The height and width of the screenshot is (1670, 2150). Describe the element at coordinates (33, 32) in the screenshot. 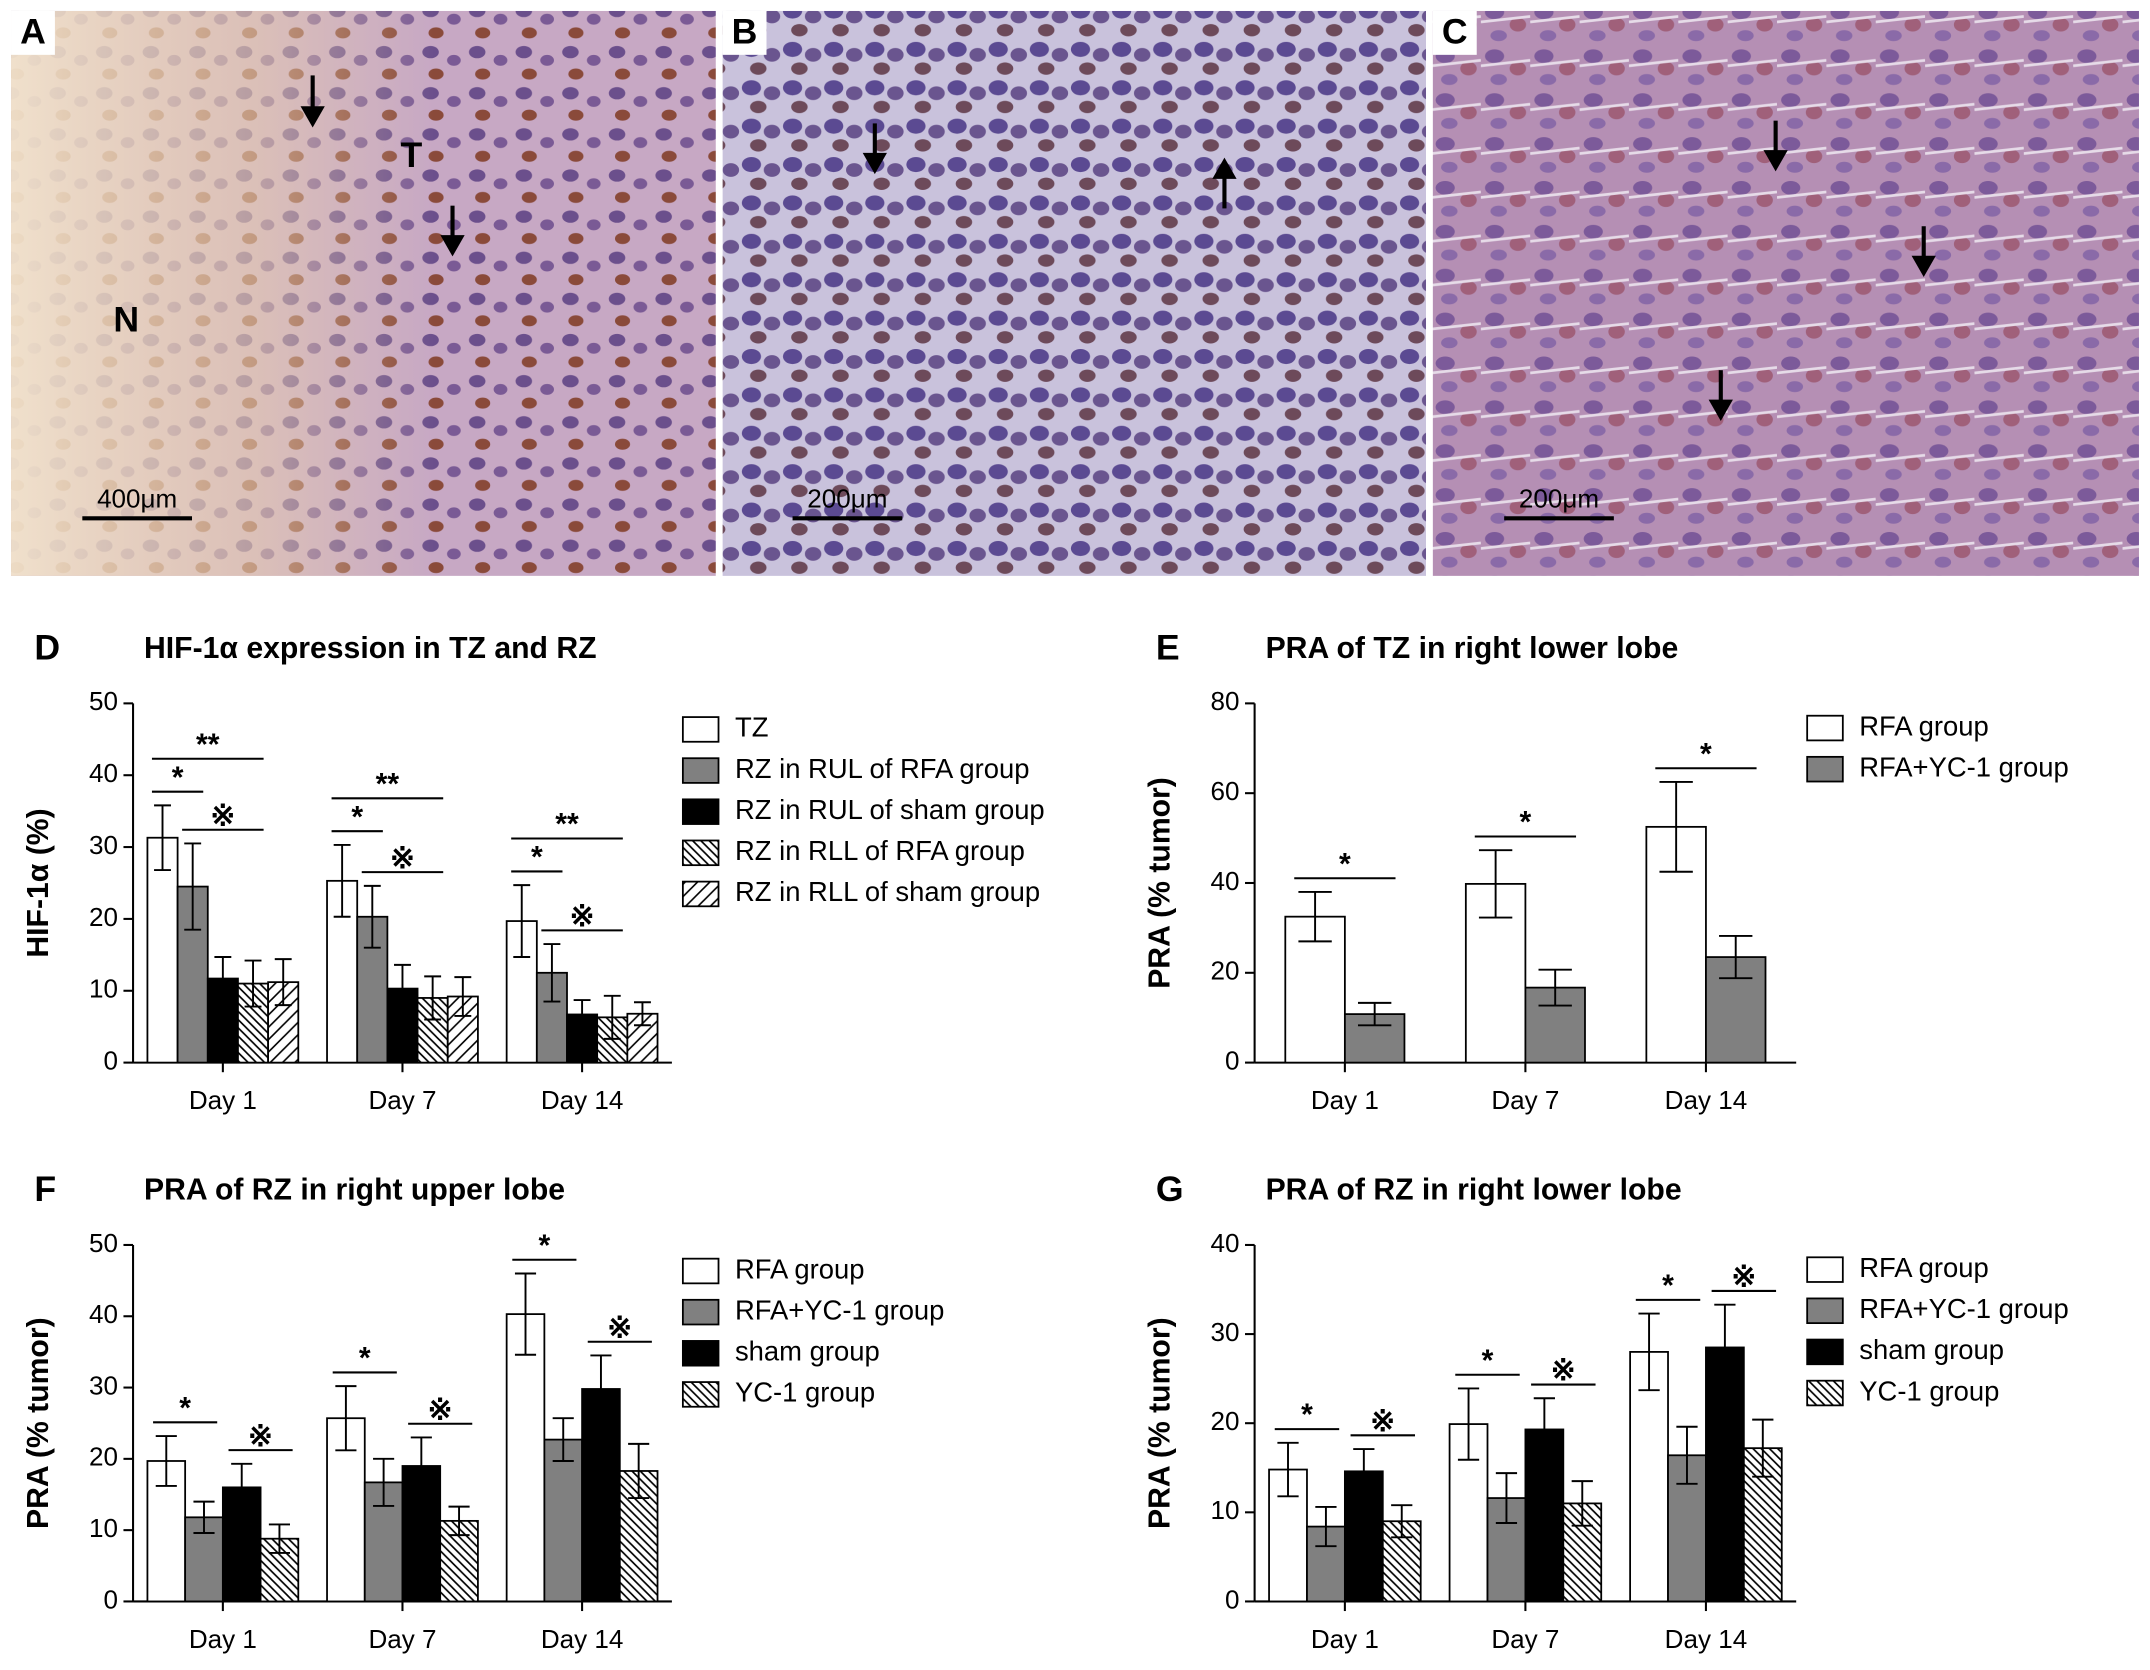

I see `panel-label: A` at that location.